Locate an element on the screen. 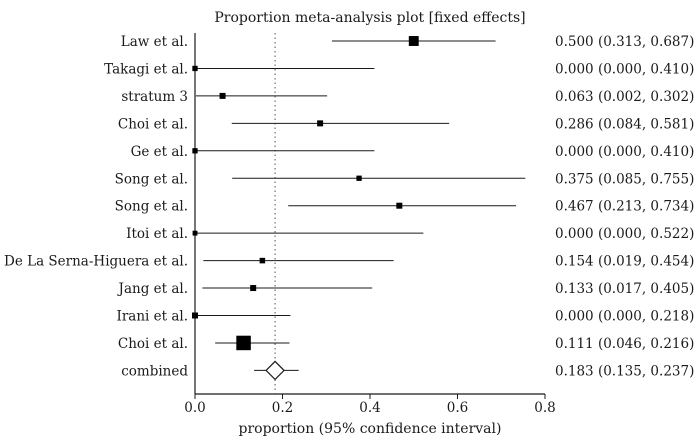  study-label: Ge et al. is located at coordinates (159, 152).